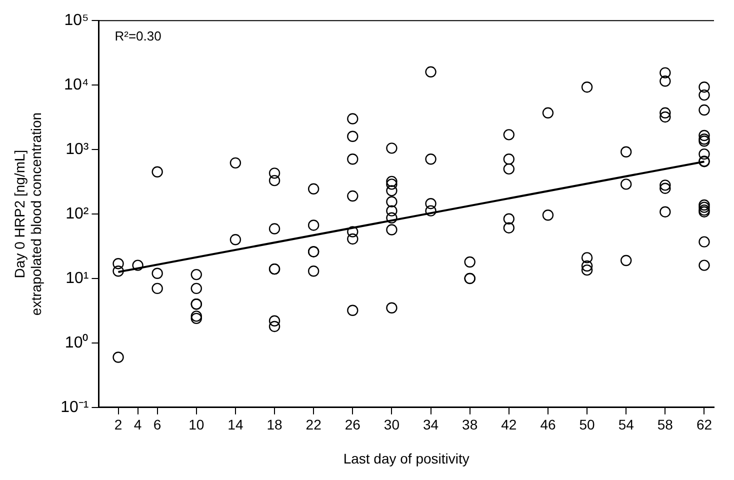  I want to click on x-tick-label: 46, so click(548, 424).